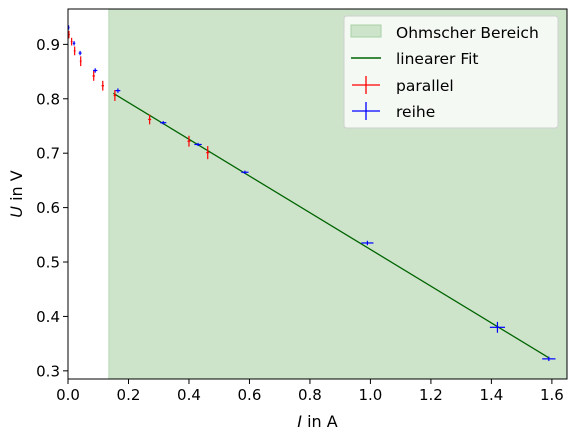  Describe the element at coordinates (491, 395) in the screenshot. I see `x-tick-label: 1.4` at that location.